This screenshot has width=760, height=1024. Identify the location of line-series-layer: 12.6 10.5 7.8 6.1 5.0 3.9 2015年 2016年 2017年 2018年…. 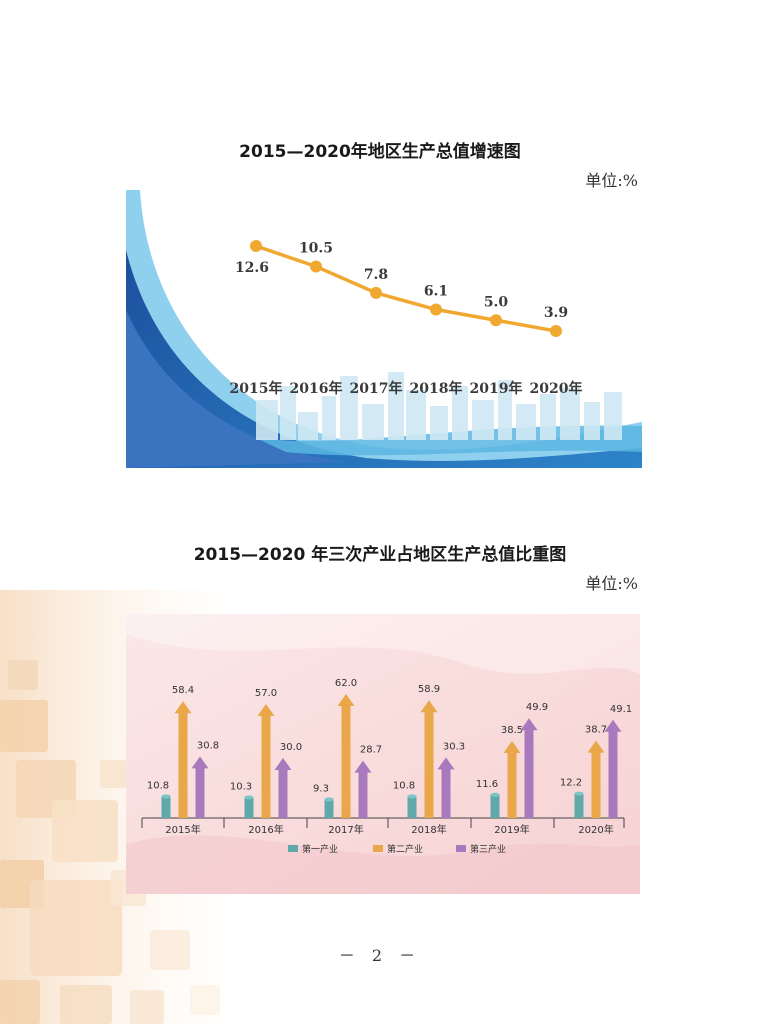
(406, 318).